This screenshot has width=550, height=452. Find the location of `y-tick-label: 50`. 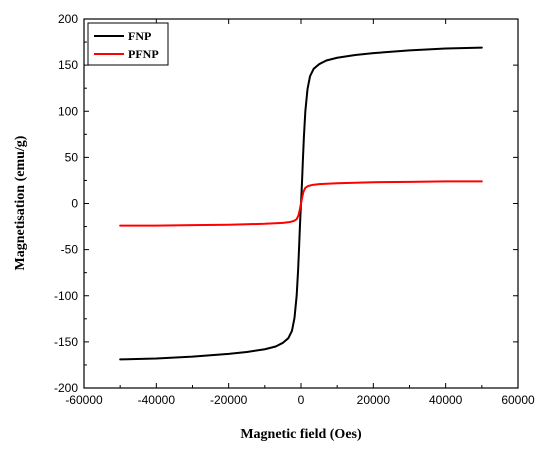

y-tick-label: 50 is located at coordinates (72, 157).